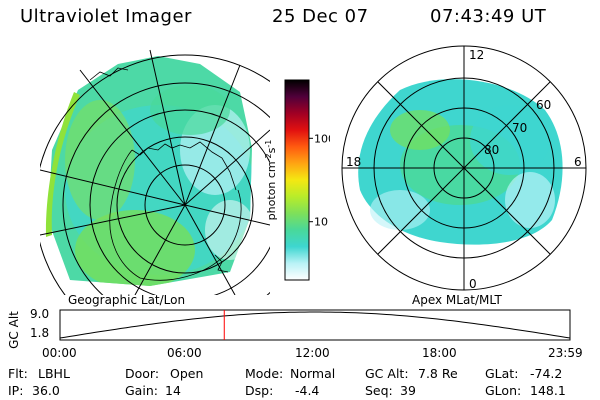 This screenshot has height=400, width=600. What do you see at coordinates (408, 390) in the screenshot?
I see `seq-value: 39` at bounding box center [408, 390].